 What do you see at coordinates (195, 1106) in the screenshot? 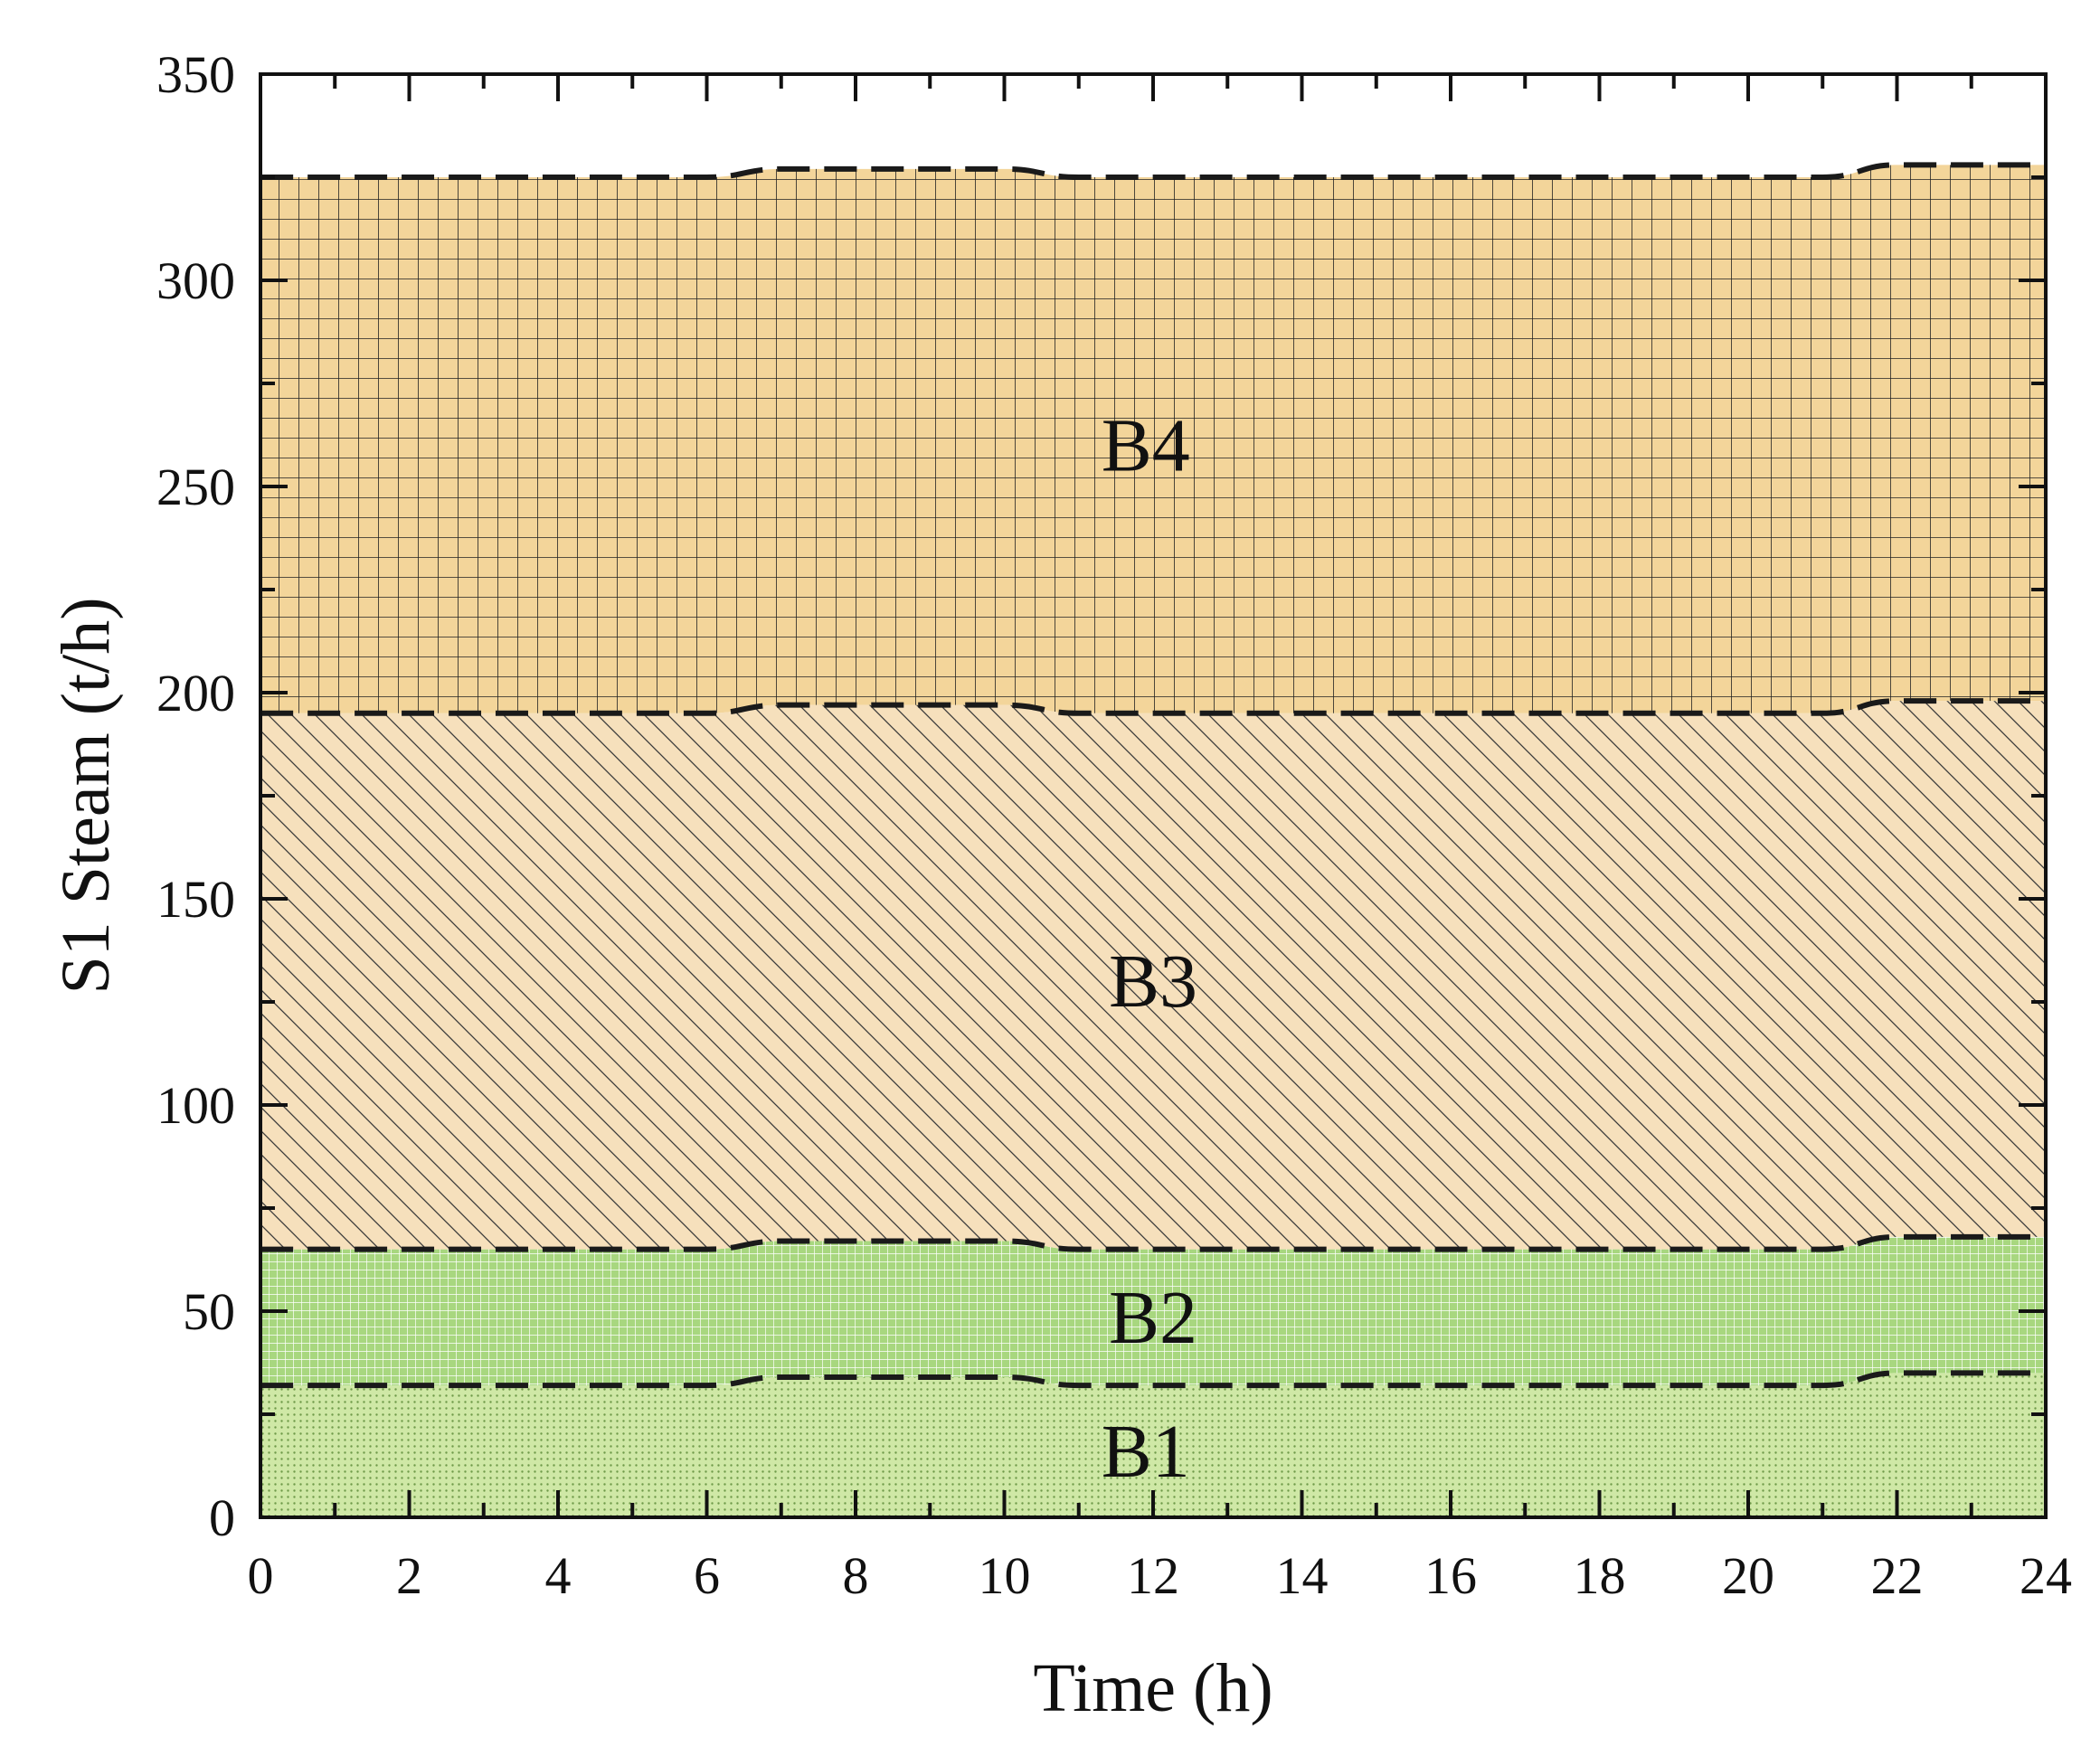
I see `y-tick-label: 100` at bounding box center [195, 1106].